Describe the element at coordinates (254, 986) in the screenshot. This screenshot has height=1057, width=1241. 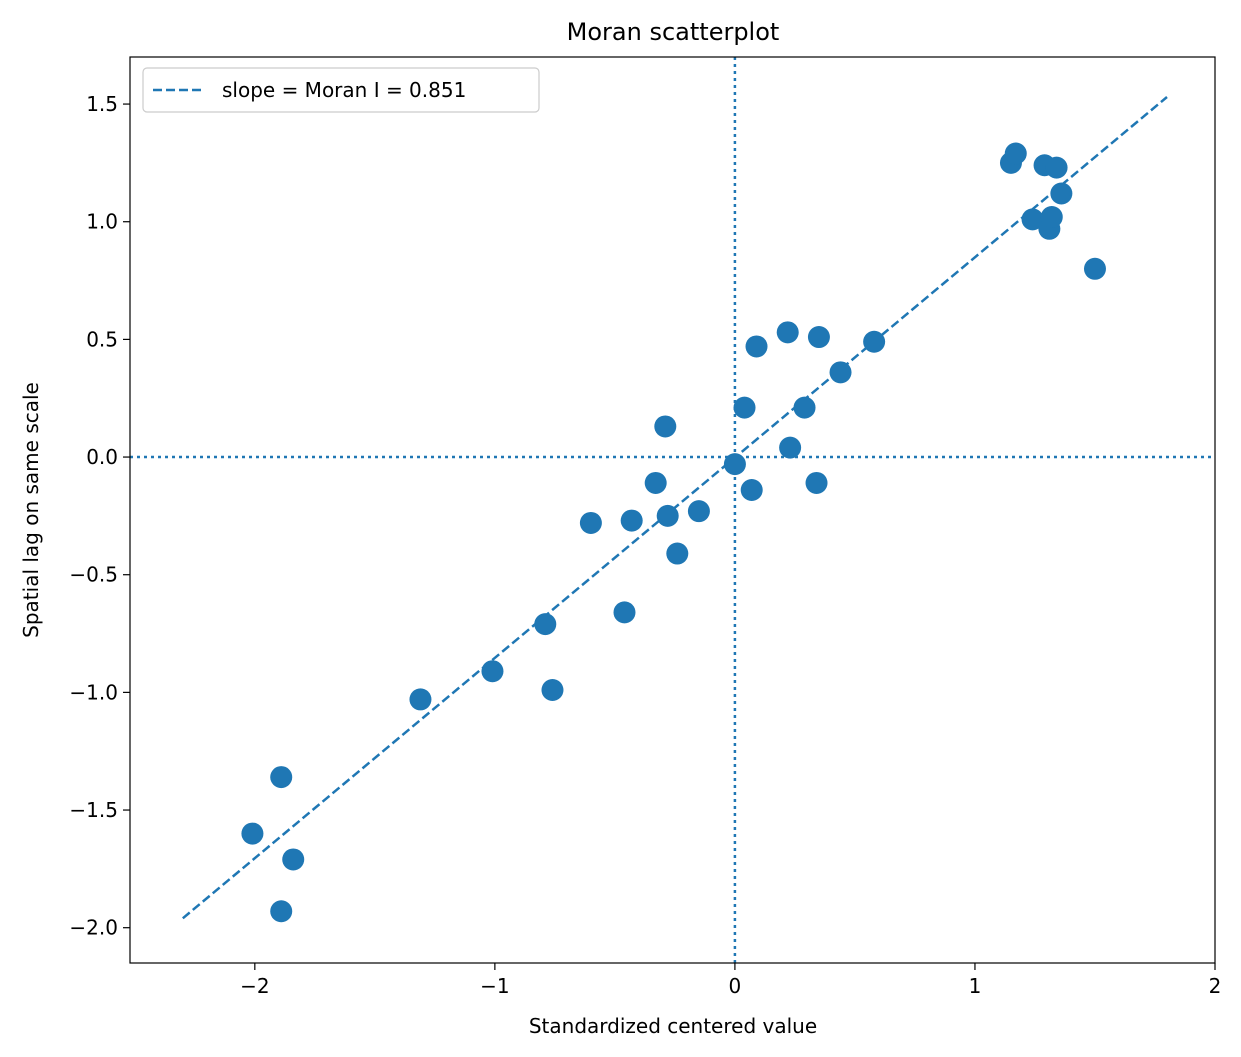
I see `x-tick-label: −2` at that location.